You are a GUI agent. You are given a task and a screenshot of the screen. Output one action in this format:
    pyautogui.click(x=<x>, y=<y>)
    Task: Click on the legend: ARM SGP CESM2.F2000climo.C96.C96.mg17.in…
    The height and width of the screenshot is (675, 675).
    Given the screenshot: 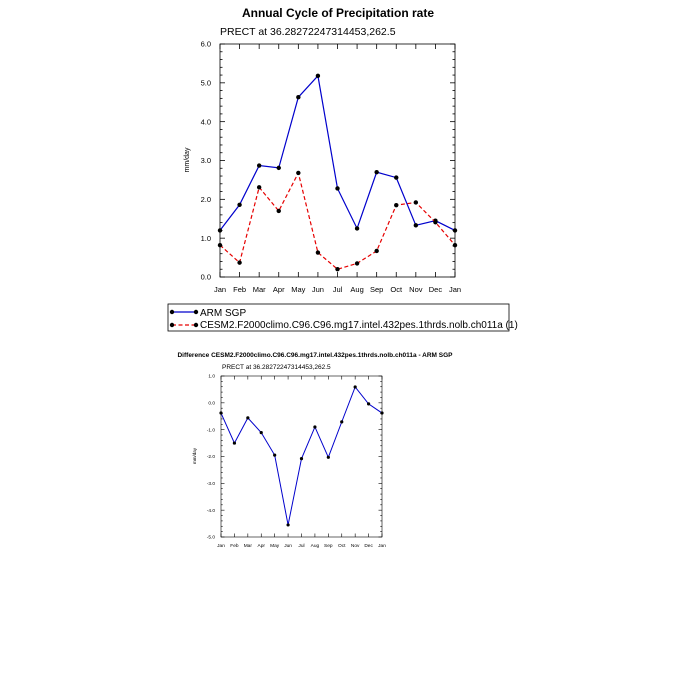 What is the action you would take?
    pyautogui.click(x=342, y=317)
    